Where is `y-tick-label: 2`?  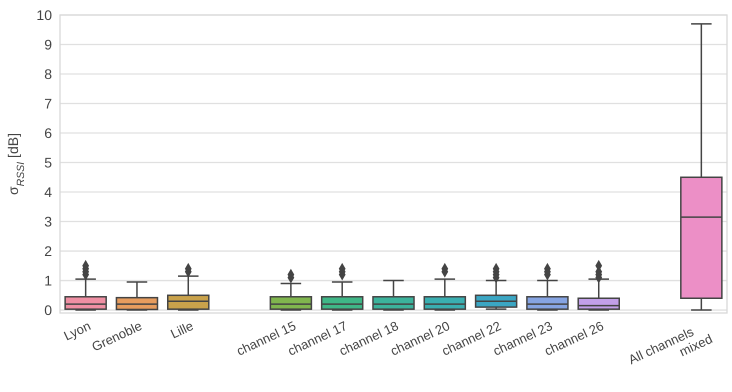
y-tick-label: 2 is located at coordinates (48, 250).